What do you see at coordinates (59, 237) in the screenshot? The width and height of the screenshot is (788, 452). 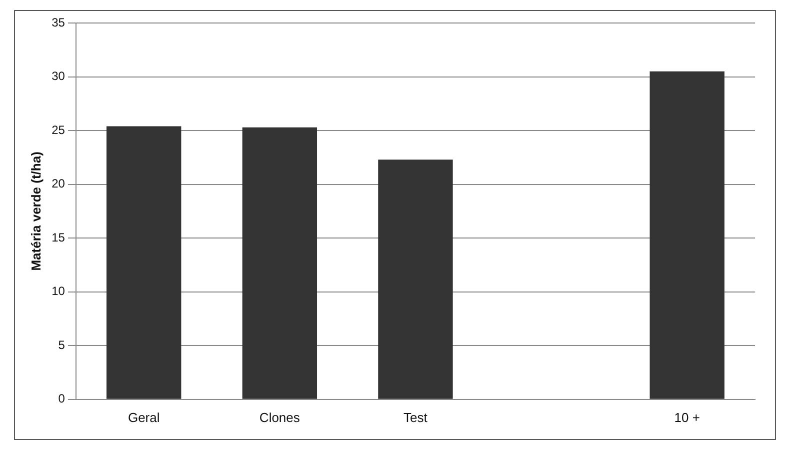 I see `y-tick-label: 15` at bounding box center [59, 237].